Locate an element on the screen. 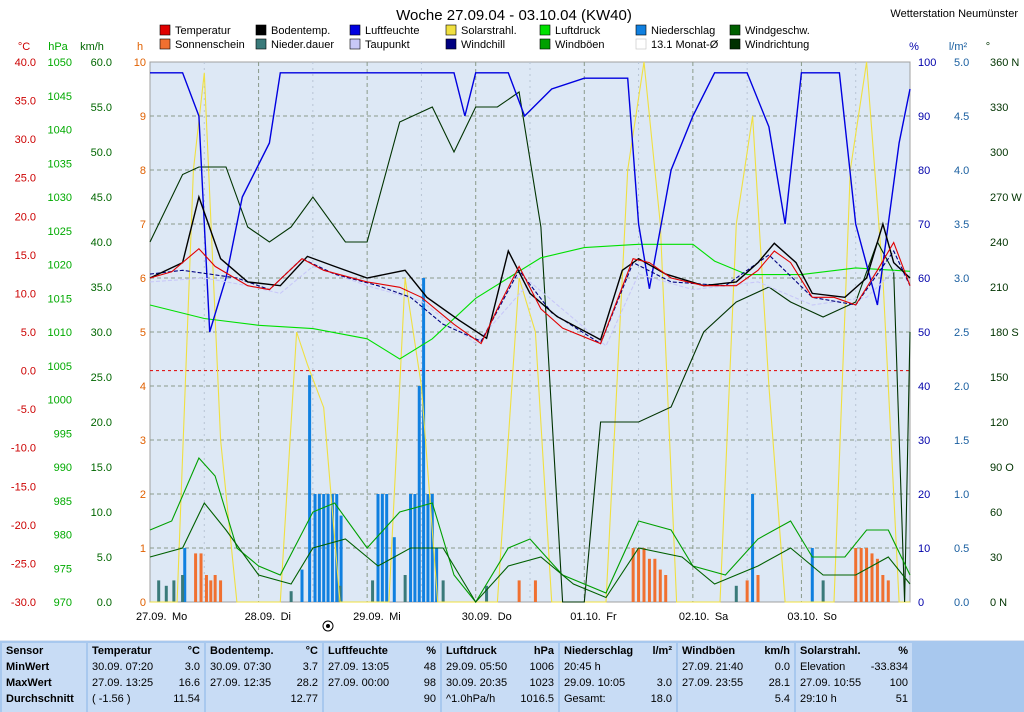 This screenshot has height=712, width=1024. station-name: Wetterstation Neumünster is located at coordinates (954, 14).